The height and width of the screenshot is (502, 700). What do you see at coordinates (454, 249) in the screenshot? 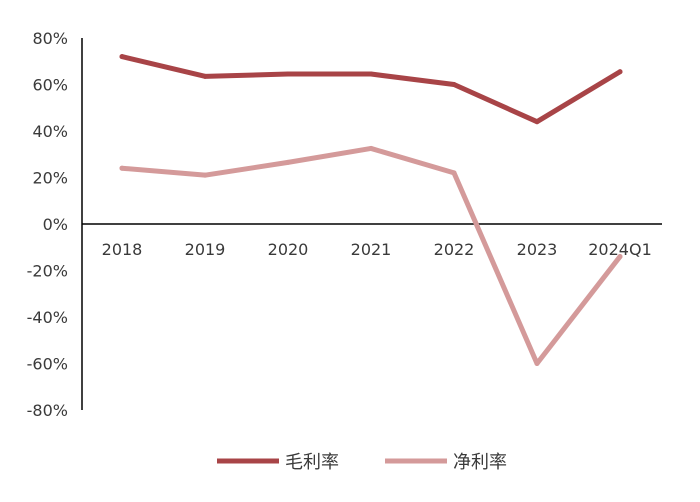
I see `x-tick-label: 2022` at bounding box center [454, 249].